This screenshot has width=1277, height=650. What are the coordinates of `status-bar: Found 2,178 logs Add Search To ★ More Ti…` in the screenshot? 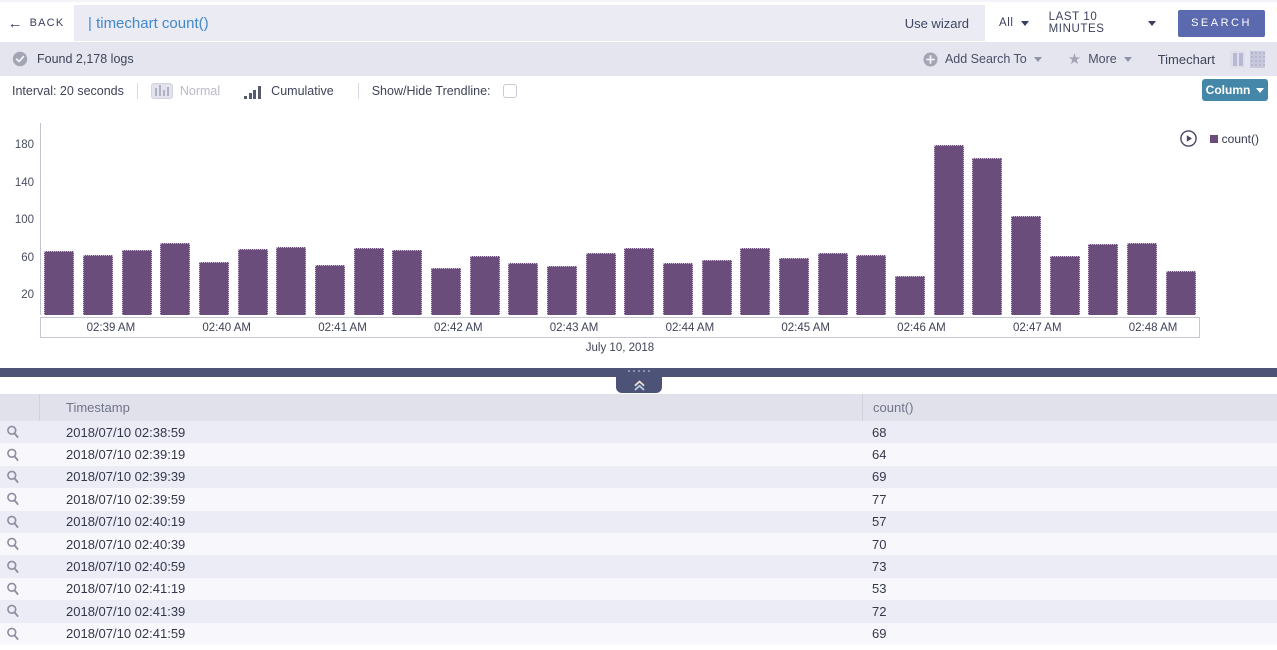 It's located at (638, 59).